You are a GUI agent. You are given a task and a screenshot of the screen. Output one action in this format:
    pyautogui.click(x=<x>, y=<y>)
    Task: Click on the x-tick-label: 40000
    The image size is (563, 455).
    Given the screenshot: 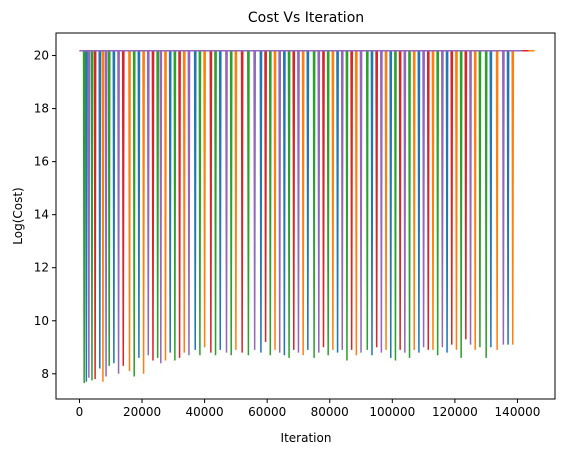 What is the action you would take?
    pyautogui.click(x=205, y=412)
    